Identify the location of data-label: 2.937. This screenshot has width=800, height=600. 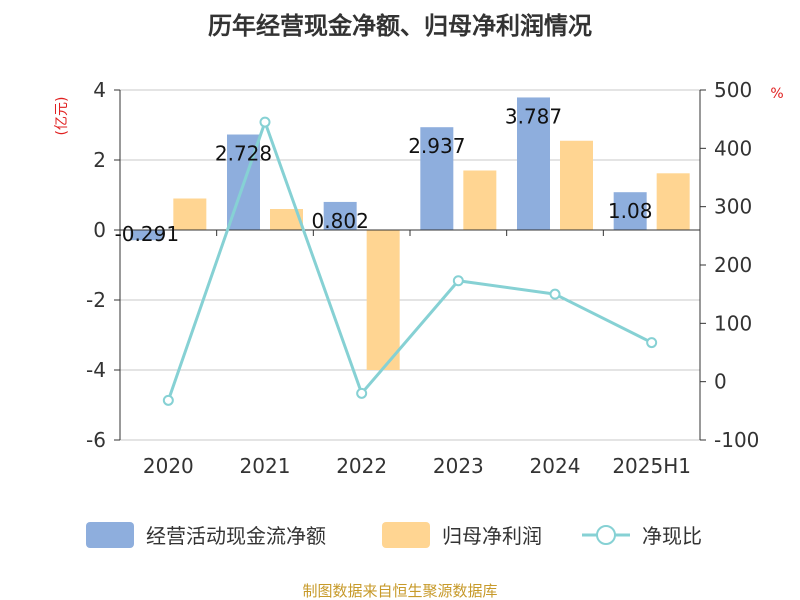
(436, 146).